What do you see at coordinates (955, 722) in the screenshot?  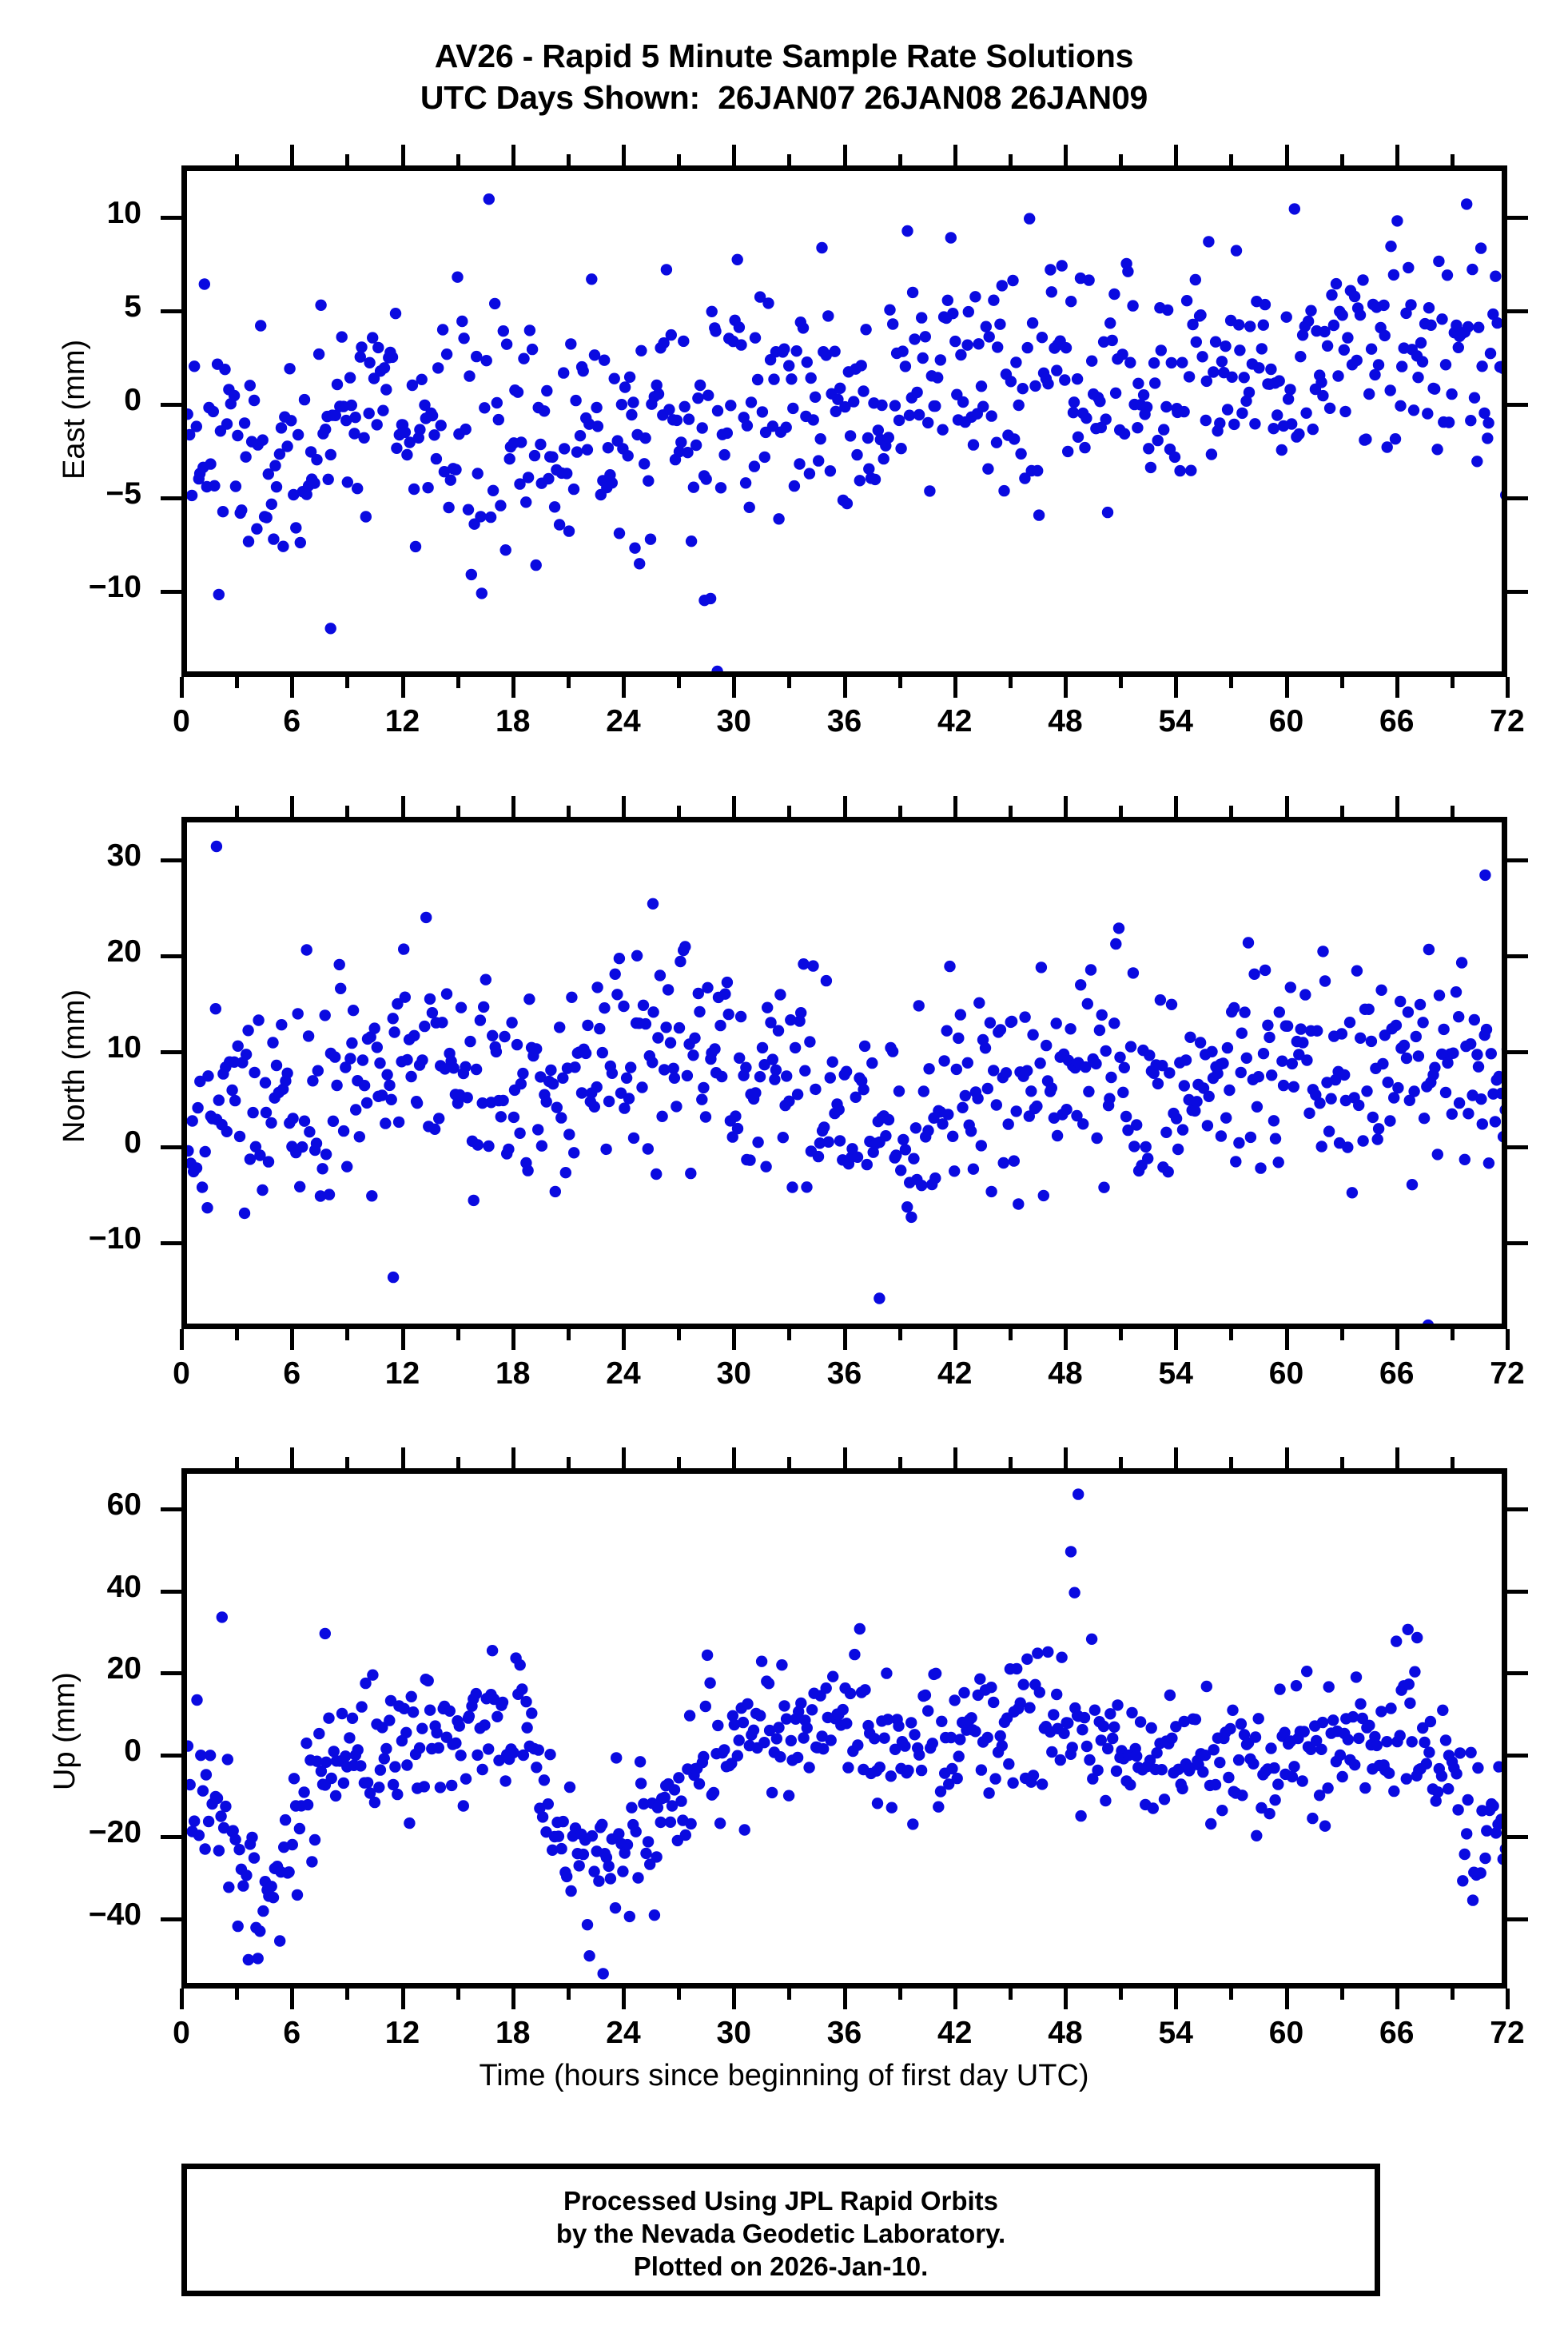 I see `x-tick-label-east-7: 42` at bounding box center [955, 722].